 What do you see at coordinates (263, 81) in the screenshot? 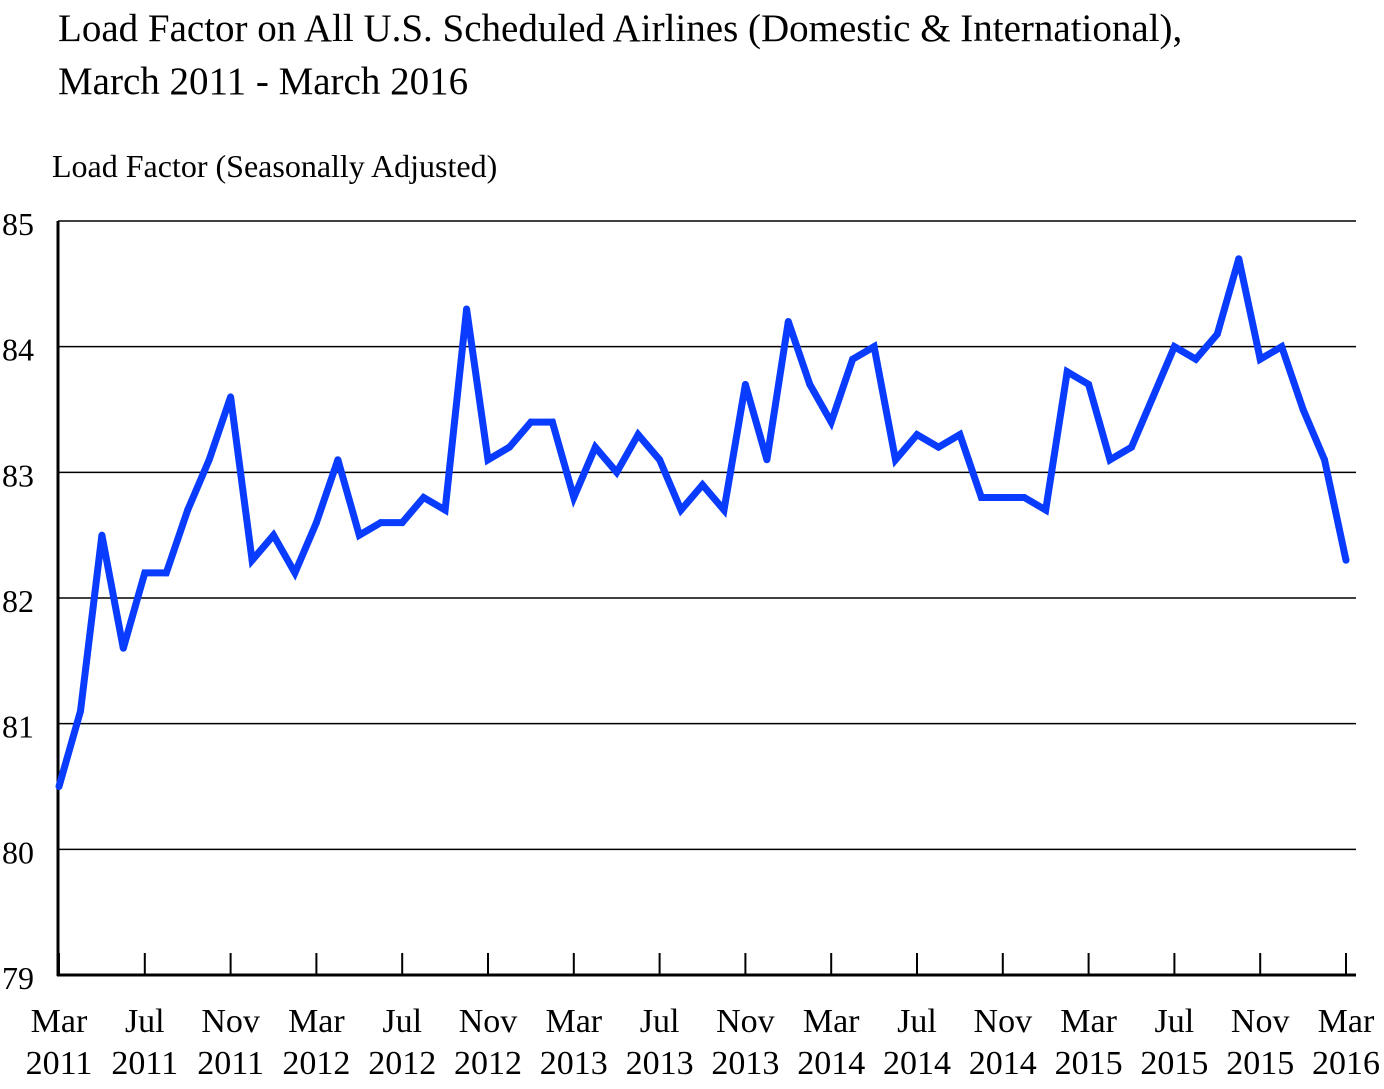
I see `chart-title-line-2: March 2011 - March 2016` at bounding box center [263, 81].